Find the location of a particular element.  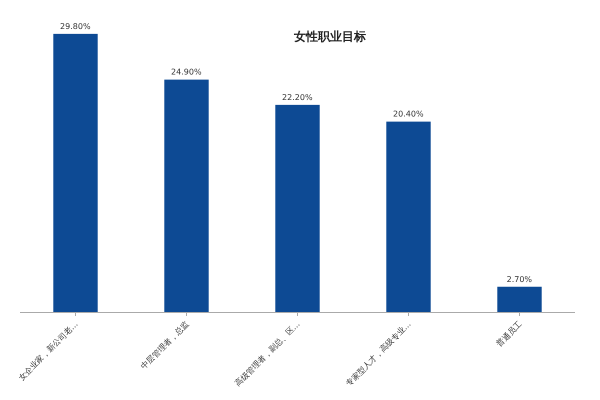

chart-title: 女性职业目标 is located at coordinates (329, 36).